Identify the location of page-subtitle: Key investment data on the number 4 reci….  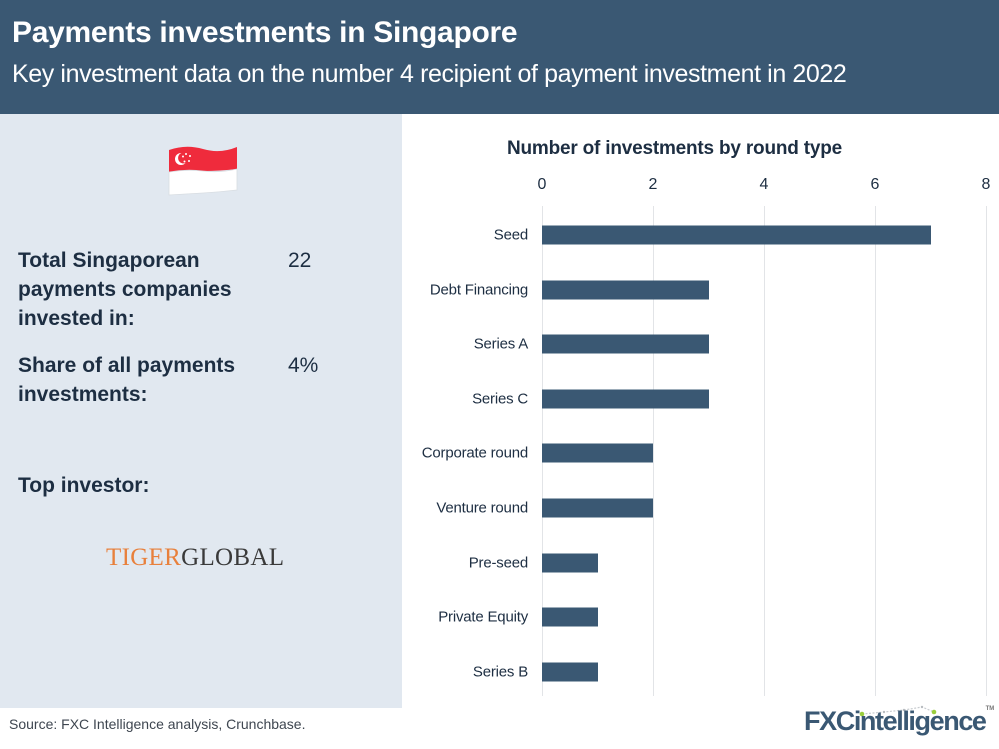
(429, 74).